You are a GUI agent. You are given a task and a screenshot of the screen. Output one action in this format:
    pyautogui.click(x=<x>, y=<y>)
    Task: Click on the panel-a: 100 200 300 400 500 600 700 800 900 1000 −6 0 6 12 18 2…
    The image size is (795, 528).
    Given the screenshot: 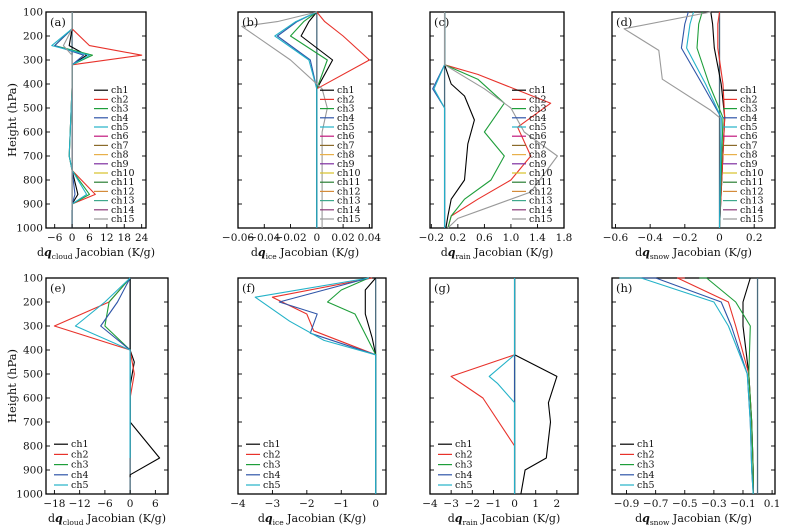 What is the action you would take?
    pyautogui.click(x=80, y=134)
    